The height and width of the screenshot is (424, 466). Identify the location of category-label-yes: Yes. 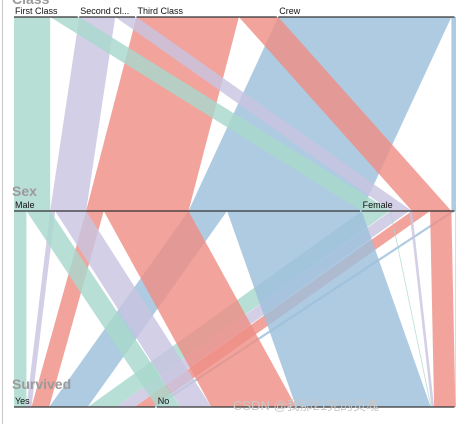
(22, 401).